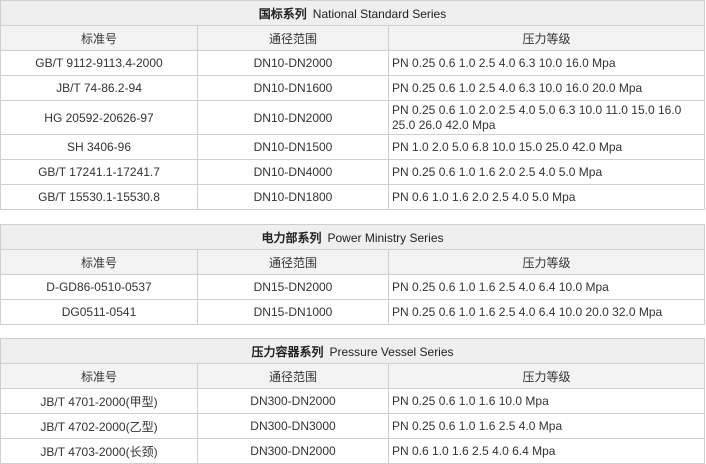 The height and width of the screenshot is (464, 706). I want to click on table-title-row: 压力容器系列 Pressure Vessel Series, so click(352, 351).